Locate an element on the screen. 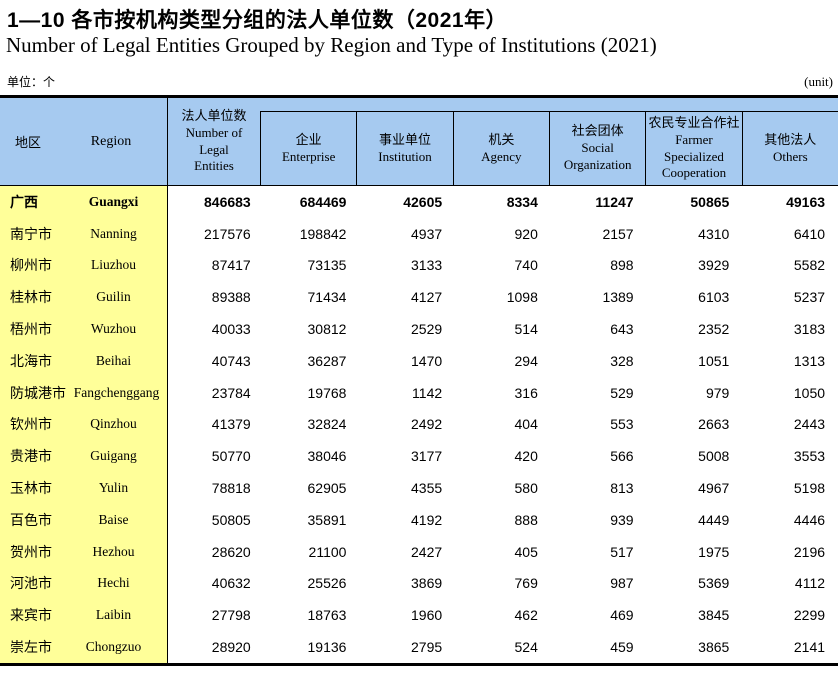  value-cell-agency: 769 is located at coordinates (526, 583).